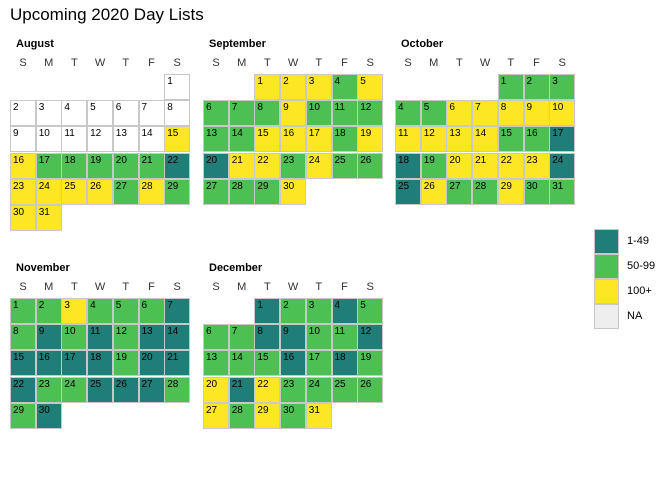  What do you see at coordinates (23, 218) in the screenshot?
I see `day-cell: 30` at bounding box center [23, 218].